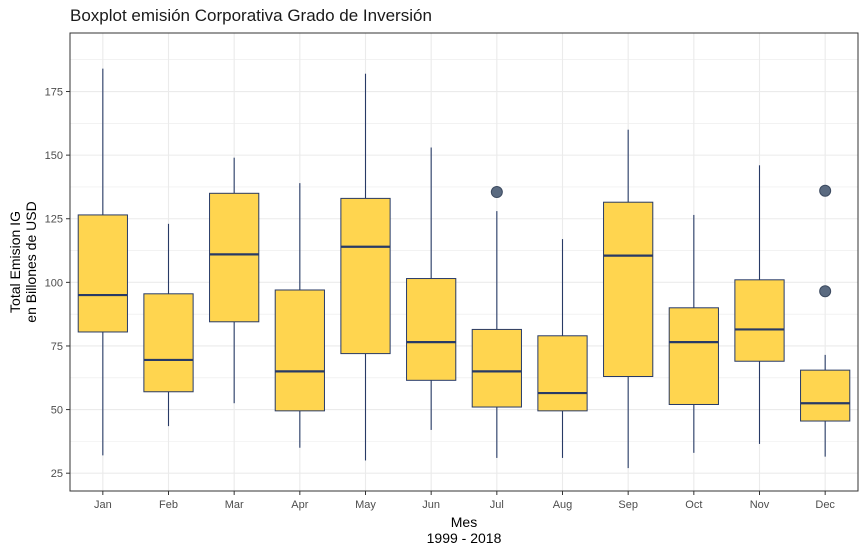 The image size is (867, 550). I want to click on x-tick-label: Apr, so click(299, 505).